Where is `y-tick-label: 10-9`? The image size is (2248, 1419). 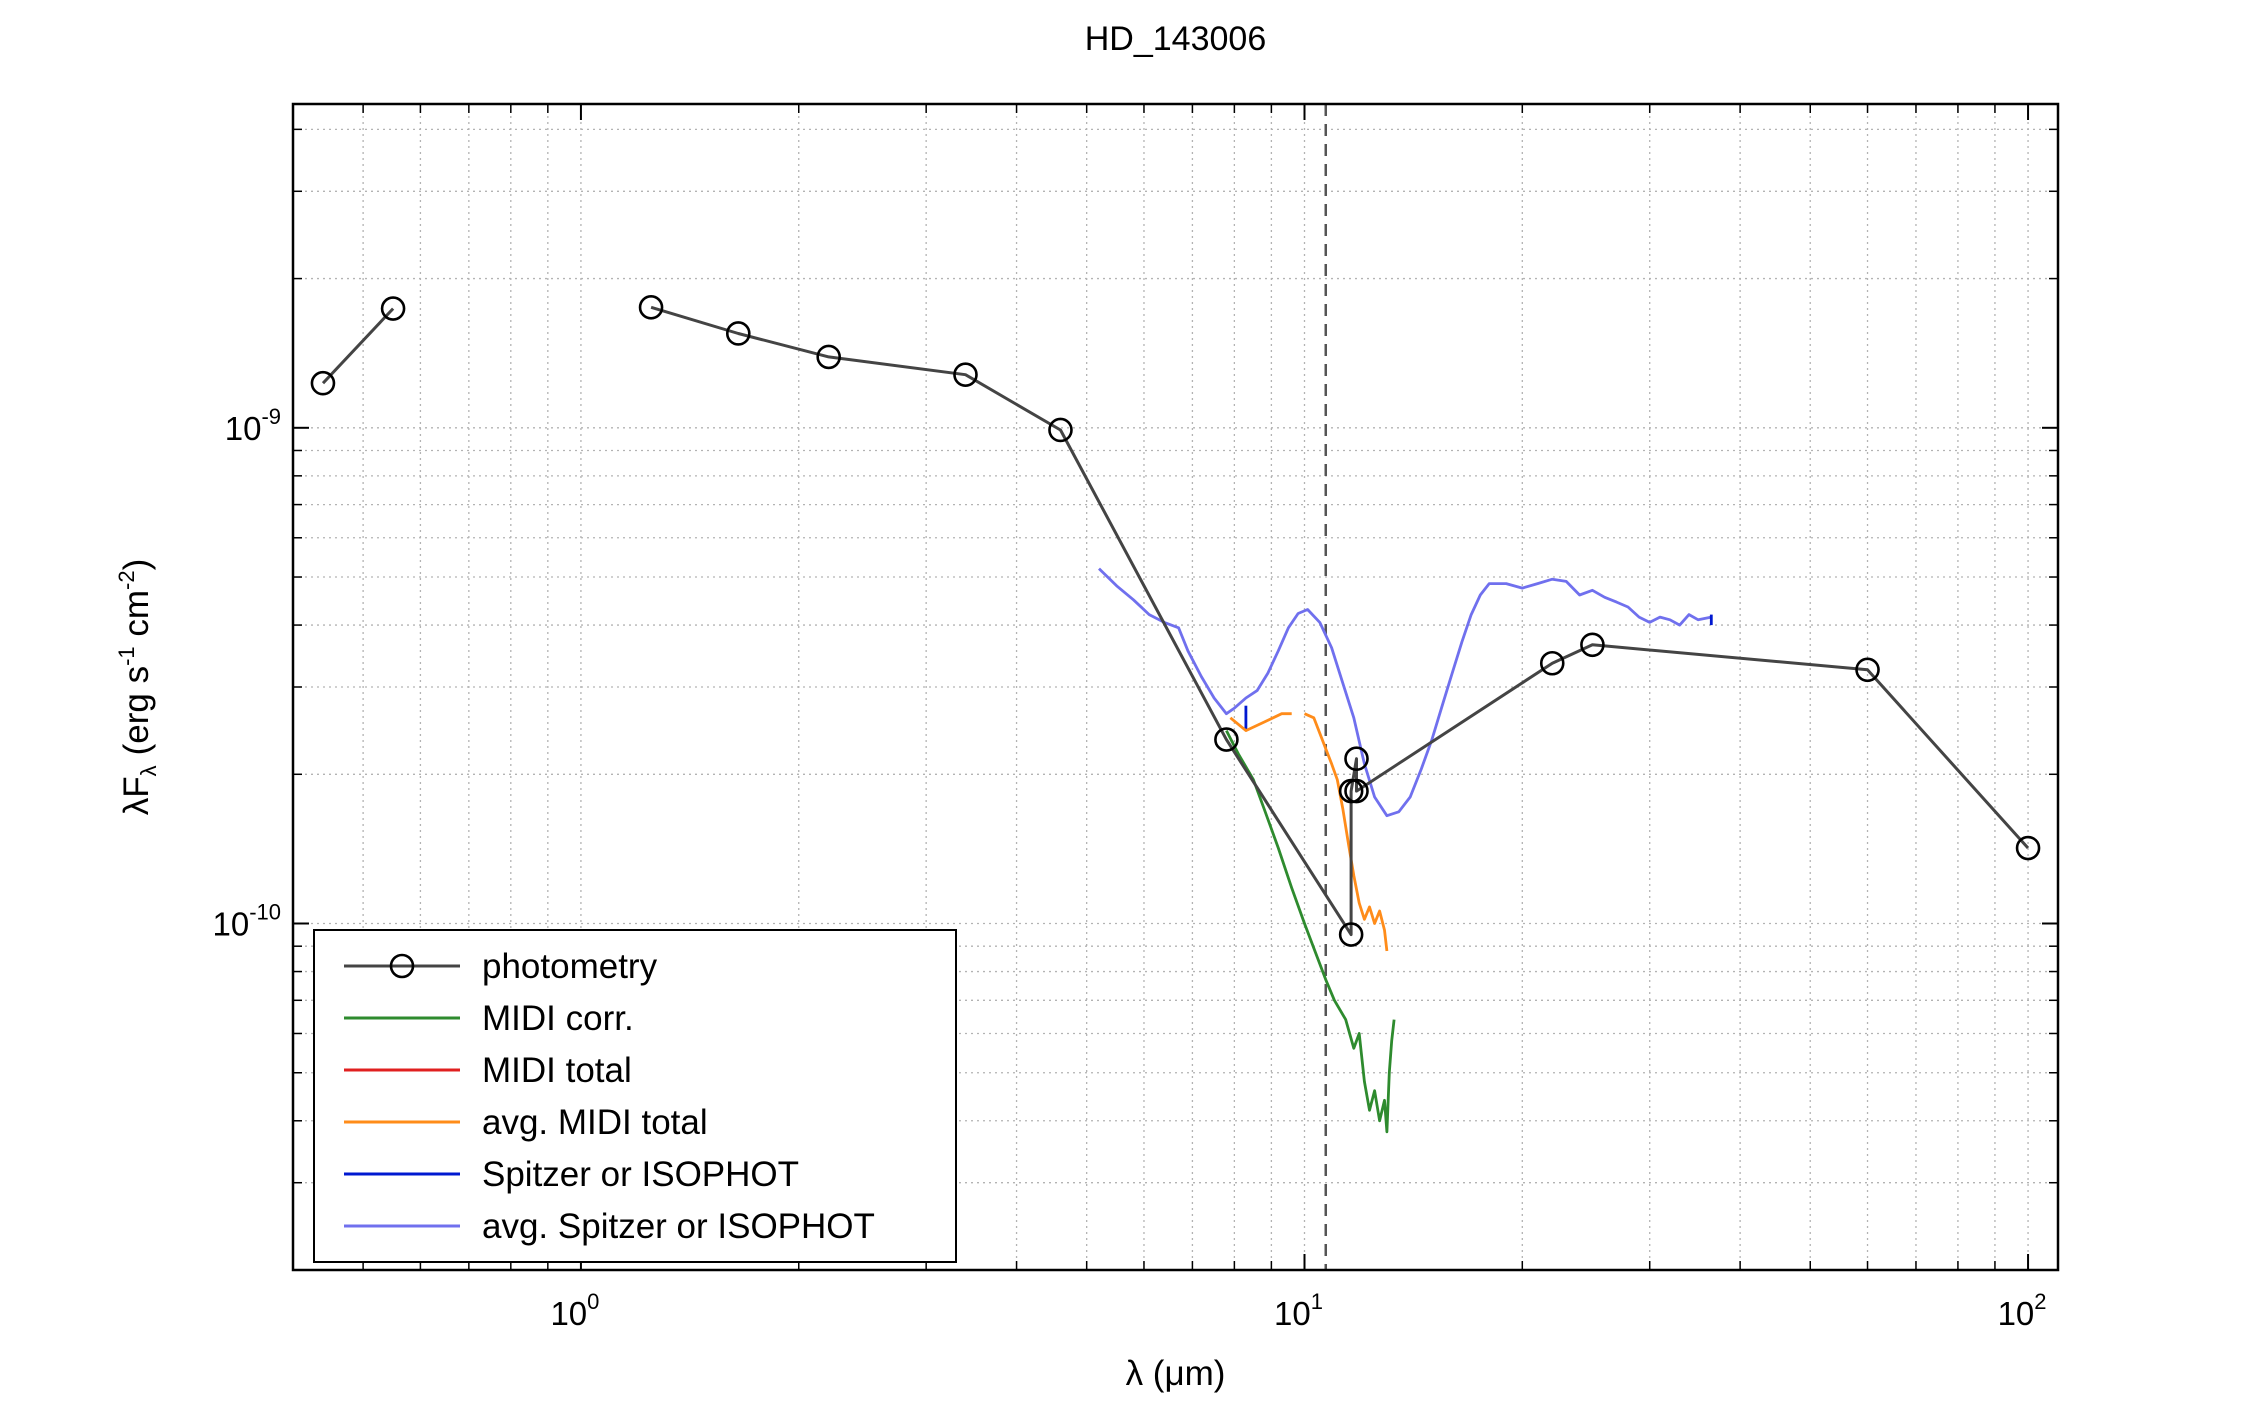
y-tick-label: 10-9 is located at coordinates (253, 425).